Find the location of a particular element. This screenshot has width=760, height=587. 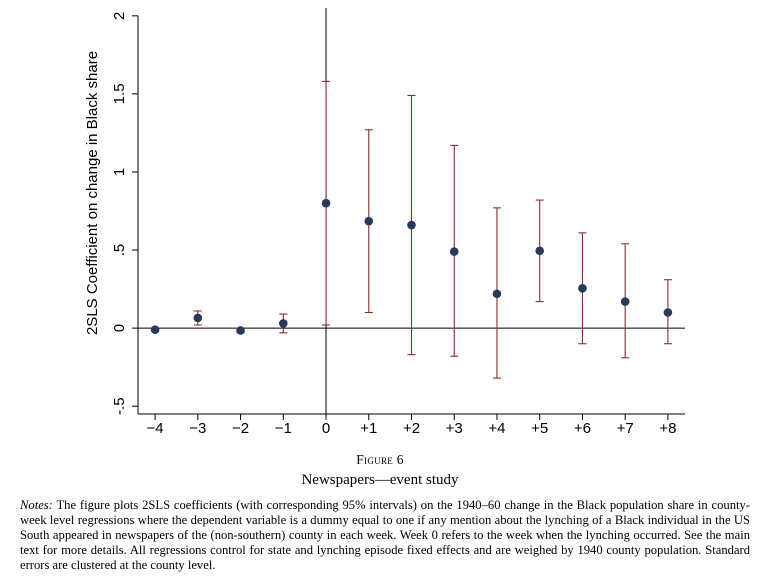

x-tick-label: +1 is located at coordinates (368, 428).